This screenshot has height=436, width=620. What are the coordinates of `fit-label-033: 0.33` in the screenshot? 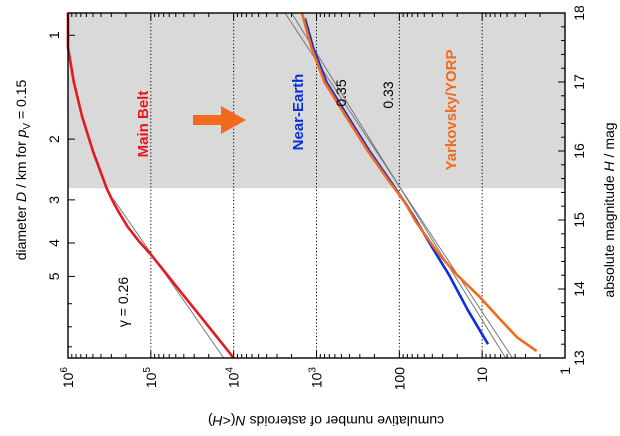 It's located at (388, 94).